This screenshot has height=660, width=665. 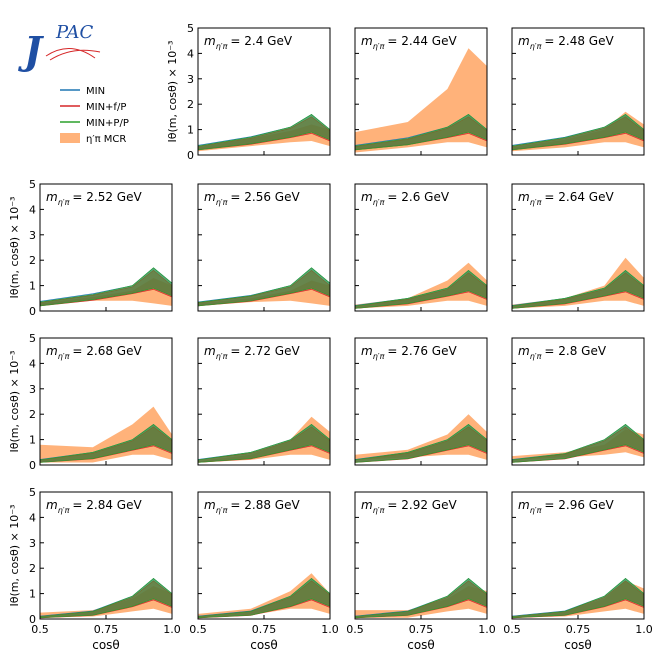 I want to click on legend-label: MIN+f/P, so click(x=106, y=107).